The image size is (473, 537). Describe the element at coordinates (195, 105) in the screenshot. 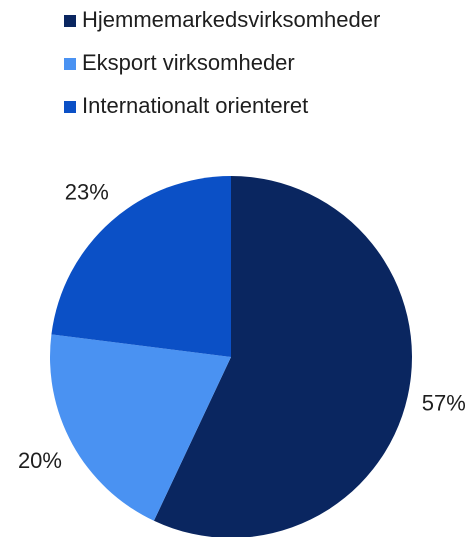

I see `legend-label: Internationalt orienteret` at that location.